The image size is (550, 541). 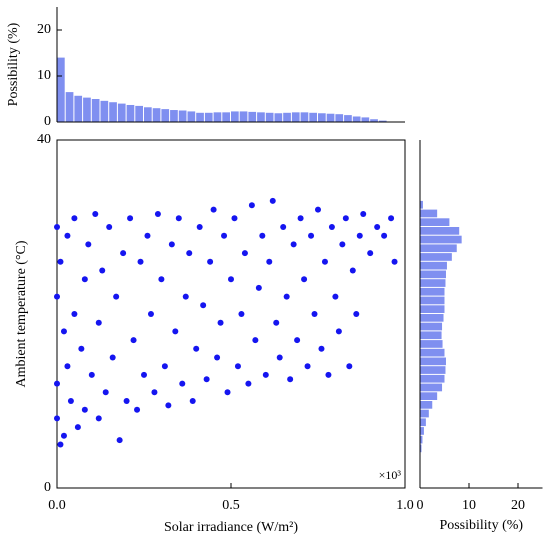 I want to click on x-tick-label: 1.0, so click(x=405, y=505).